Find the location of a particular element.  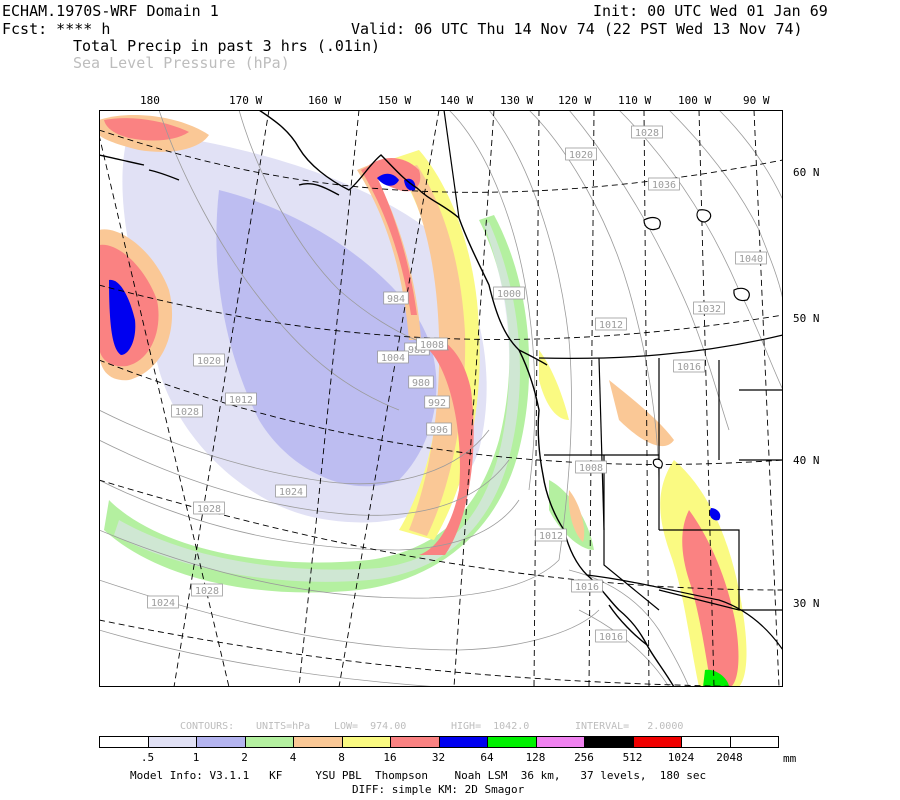

svg-text: 996 is located at coordinates (439, 430).